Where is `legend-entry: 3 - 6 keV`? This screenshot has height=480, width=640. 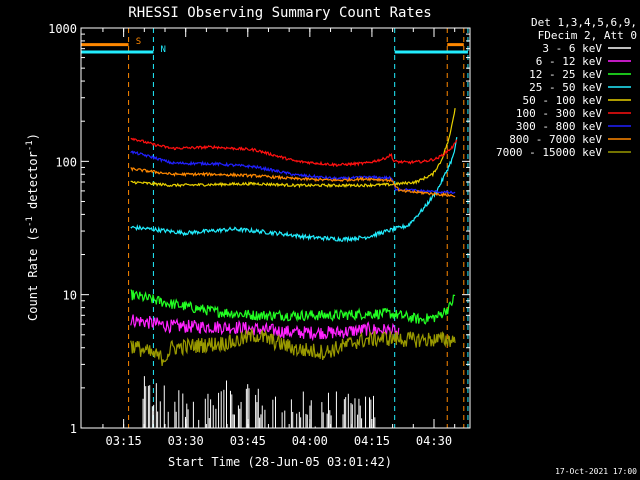 legend-entry: 3 - 6 keV is located at coordinates (586, 48).